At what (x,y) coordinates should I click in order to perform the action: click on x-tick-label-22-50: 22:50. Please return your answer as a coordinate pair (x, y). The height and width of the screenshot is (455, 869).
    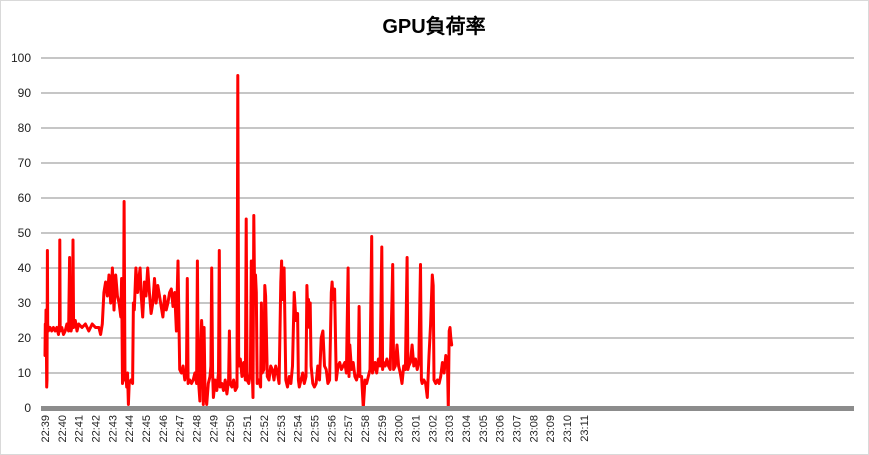
    Looking at the image, I should click on (231, 429).